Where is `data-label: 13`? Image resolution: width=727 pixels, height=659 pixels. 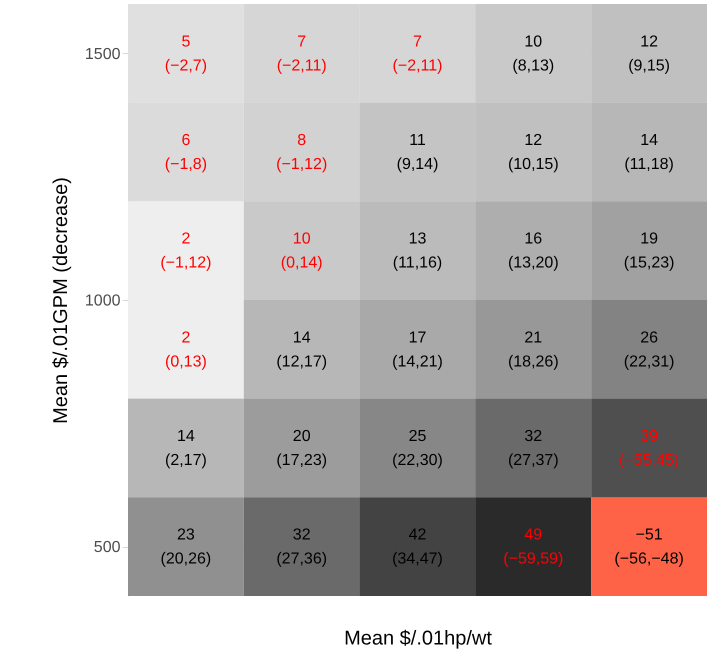 data-label: 13 is located at coordinates (417, 239).